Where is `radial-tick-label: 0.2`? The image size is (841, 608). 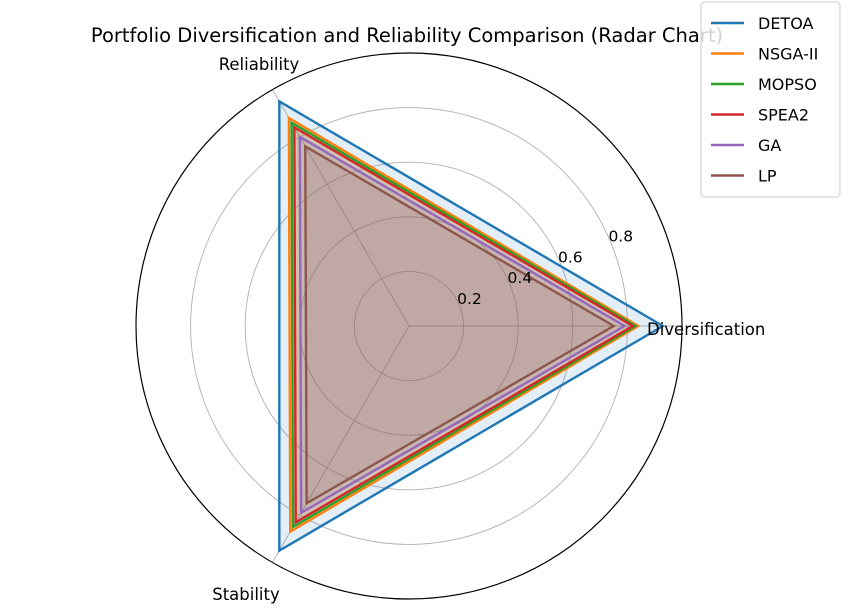 radial-tick-label: 0.2 is located at coordinates (469, 299).